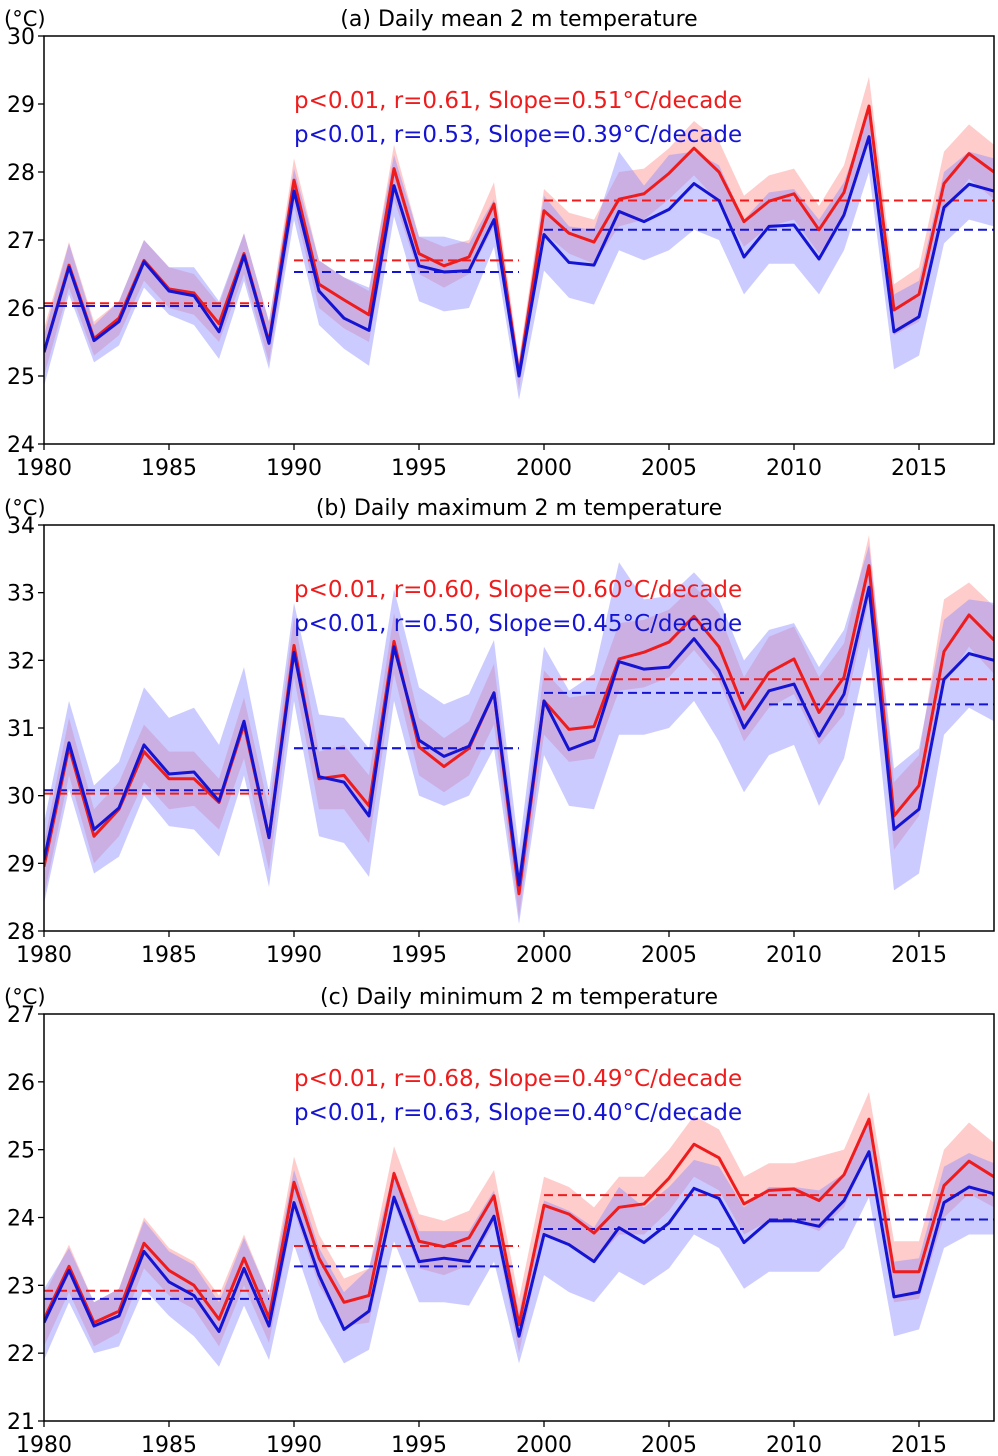 The height and width of the screenshot is (1456, 998). What do you see at coordinates (21, 526) in the screenshot?
I see `y-tick-label: 34` at bounding box center [21, 526].